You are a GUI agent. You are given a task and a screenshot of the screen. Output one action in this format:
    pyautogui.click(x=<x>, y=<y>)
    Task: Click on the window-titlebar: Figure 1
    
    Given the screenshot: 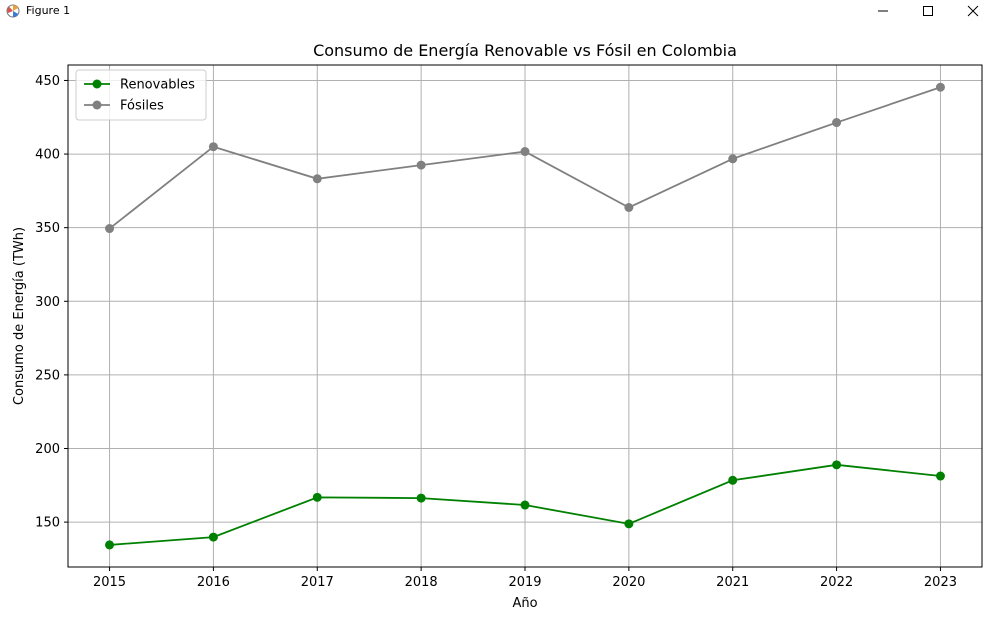 What is the action you would take?
    pyautogui.click(x=497, y=11)
    